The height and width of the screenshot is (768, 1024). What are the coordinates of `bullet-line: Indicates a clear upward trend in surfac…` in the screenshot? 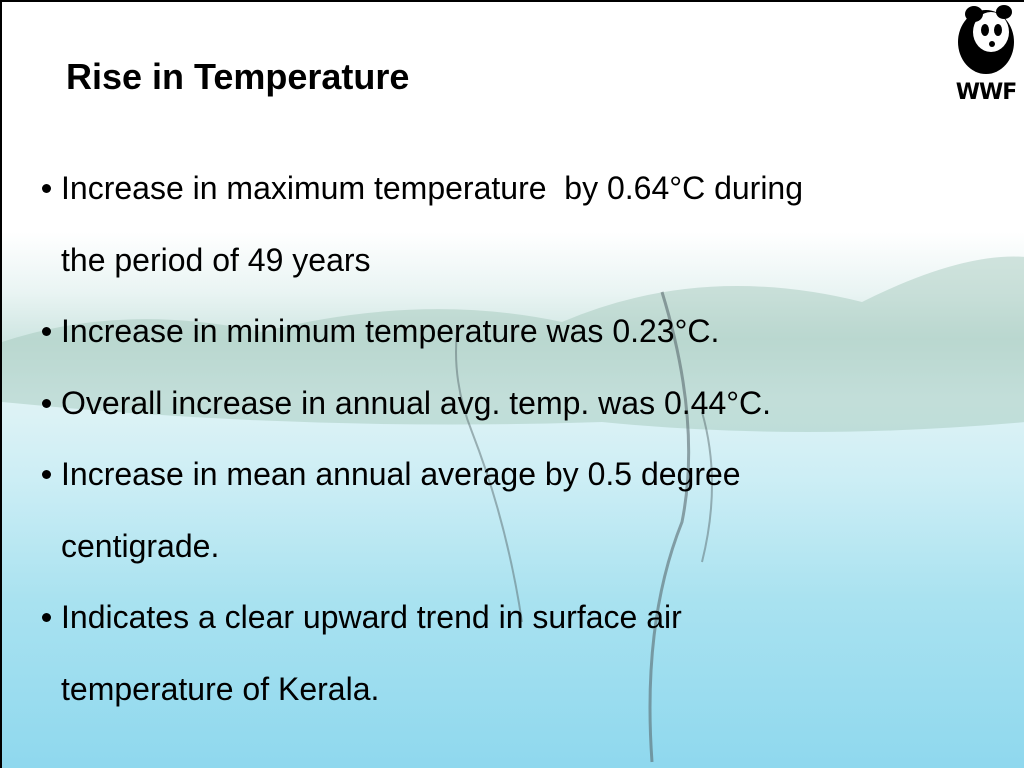 It's located at (371, 617).